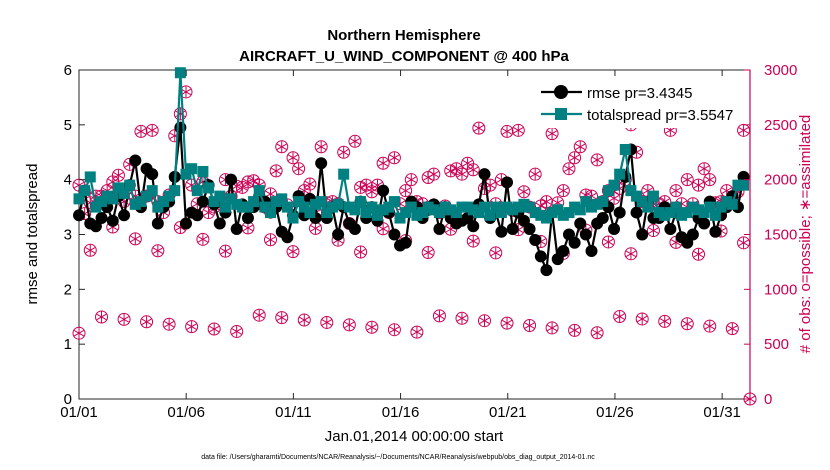 This screenshot has width=830, height=470. Describe the element at coordinates (68, 344) in the screenshot. I see `y-left-tick-label: 1` at that location.